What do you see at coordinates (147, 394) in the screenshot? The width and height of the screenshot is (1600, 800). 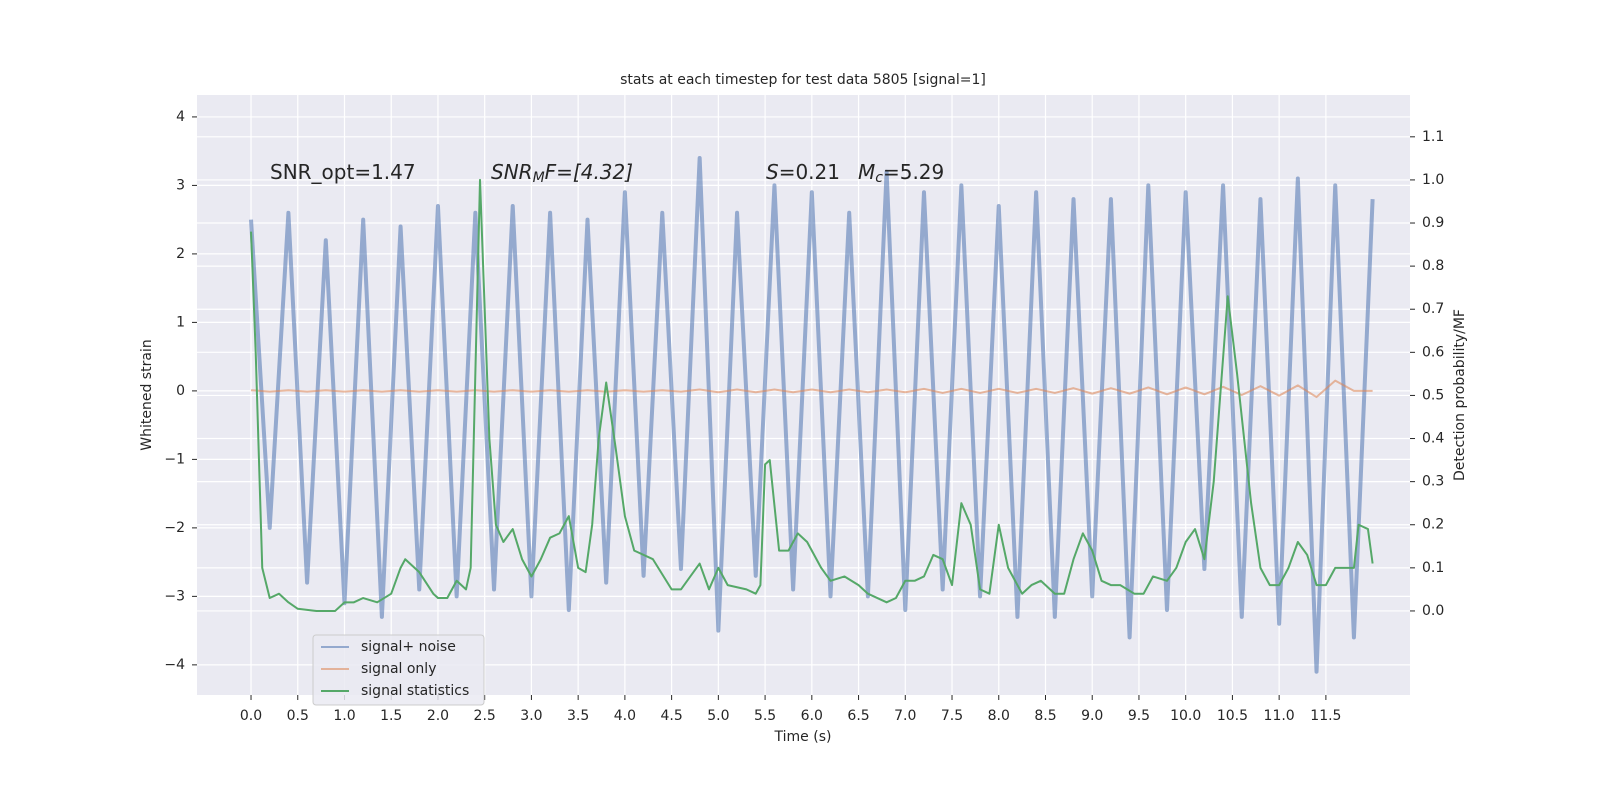 I see `y-axis-label: Whitened strain` at bounding box center [147, 394].